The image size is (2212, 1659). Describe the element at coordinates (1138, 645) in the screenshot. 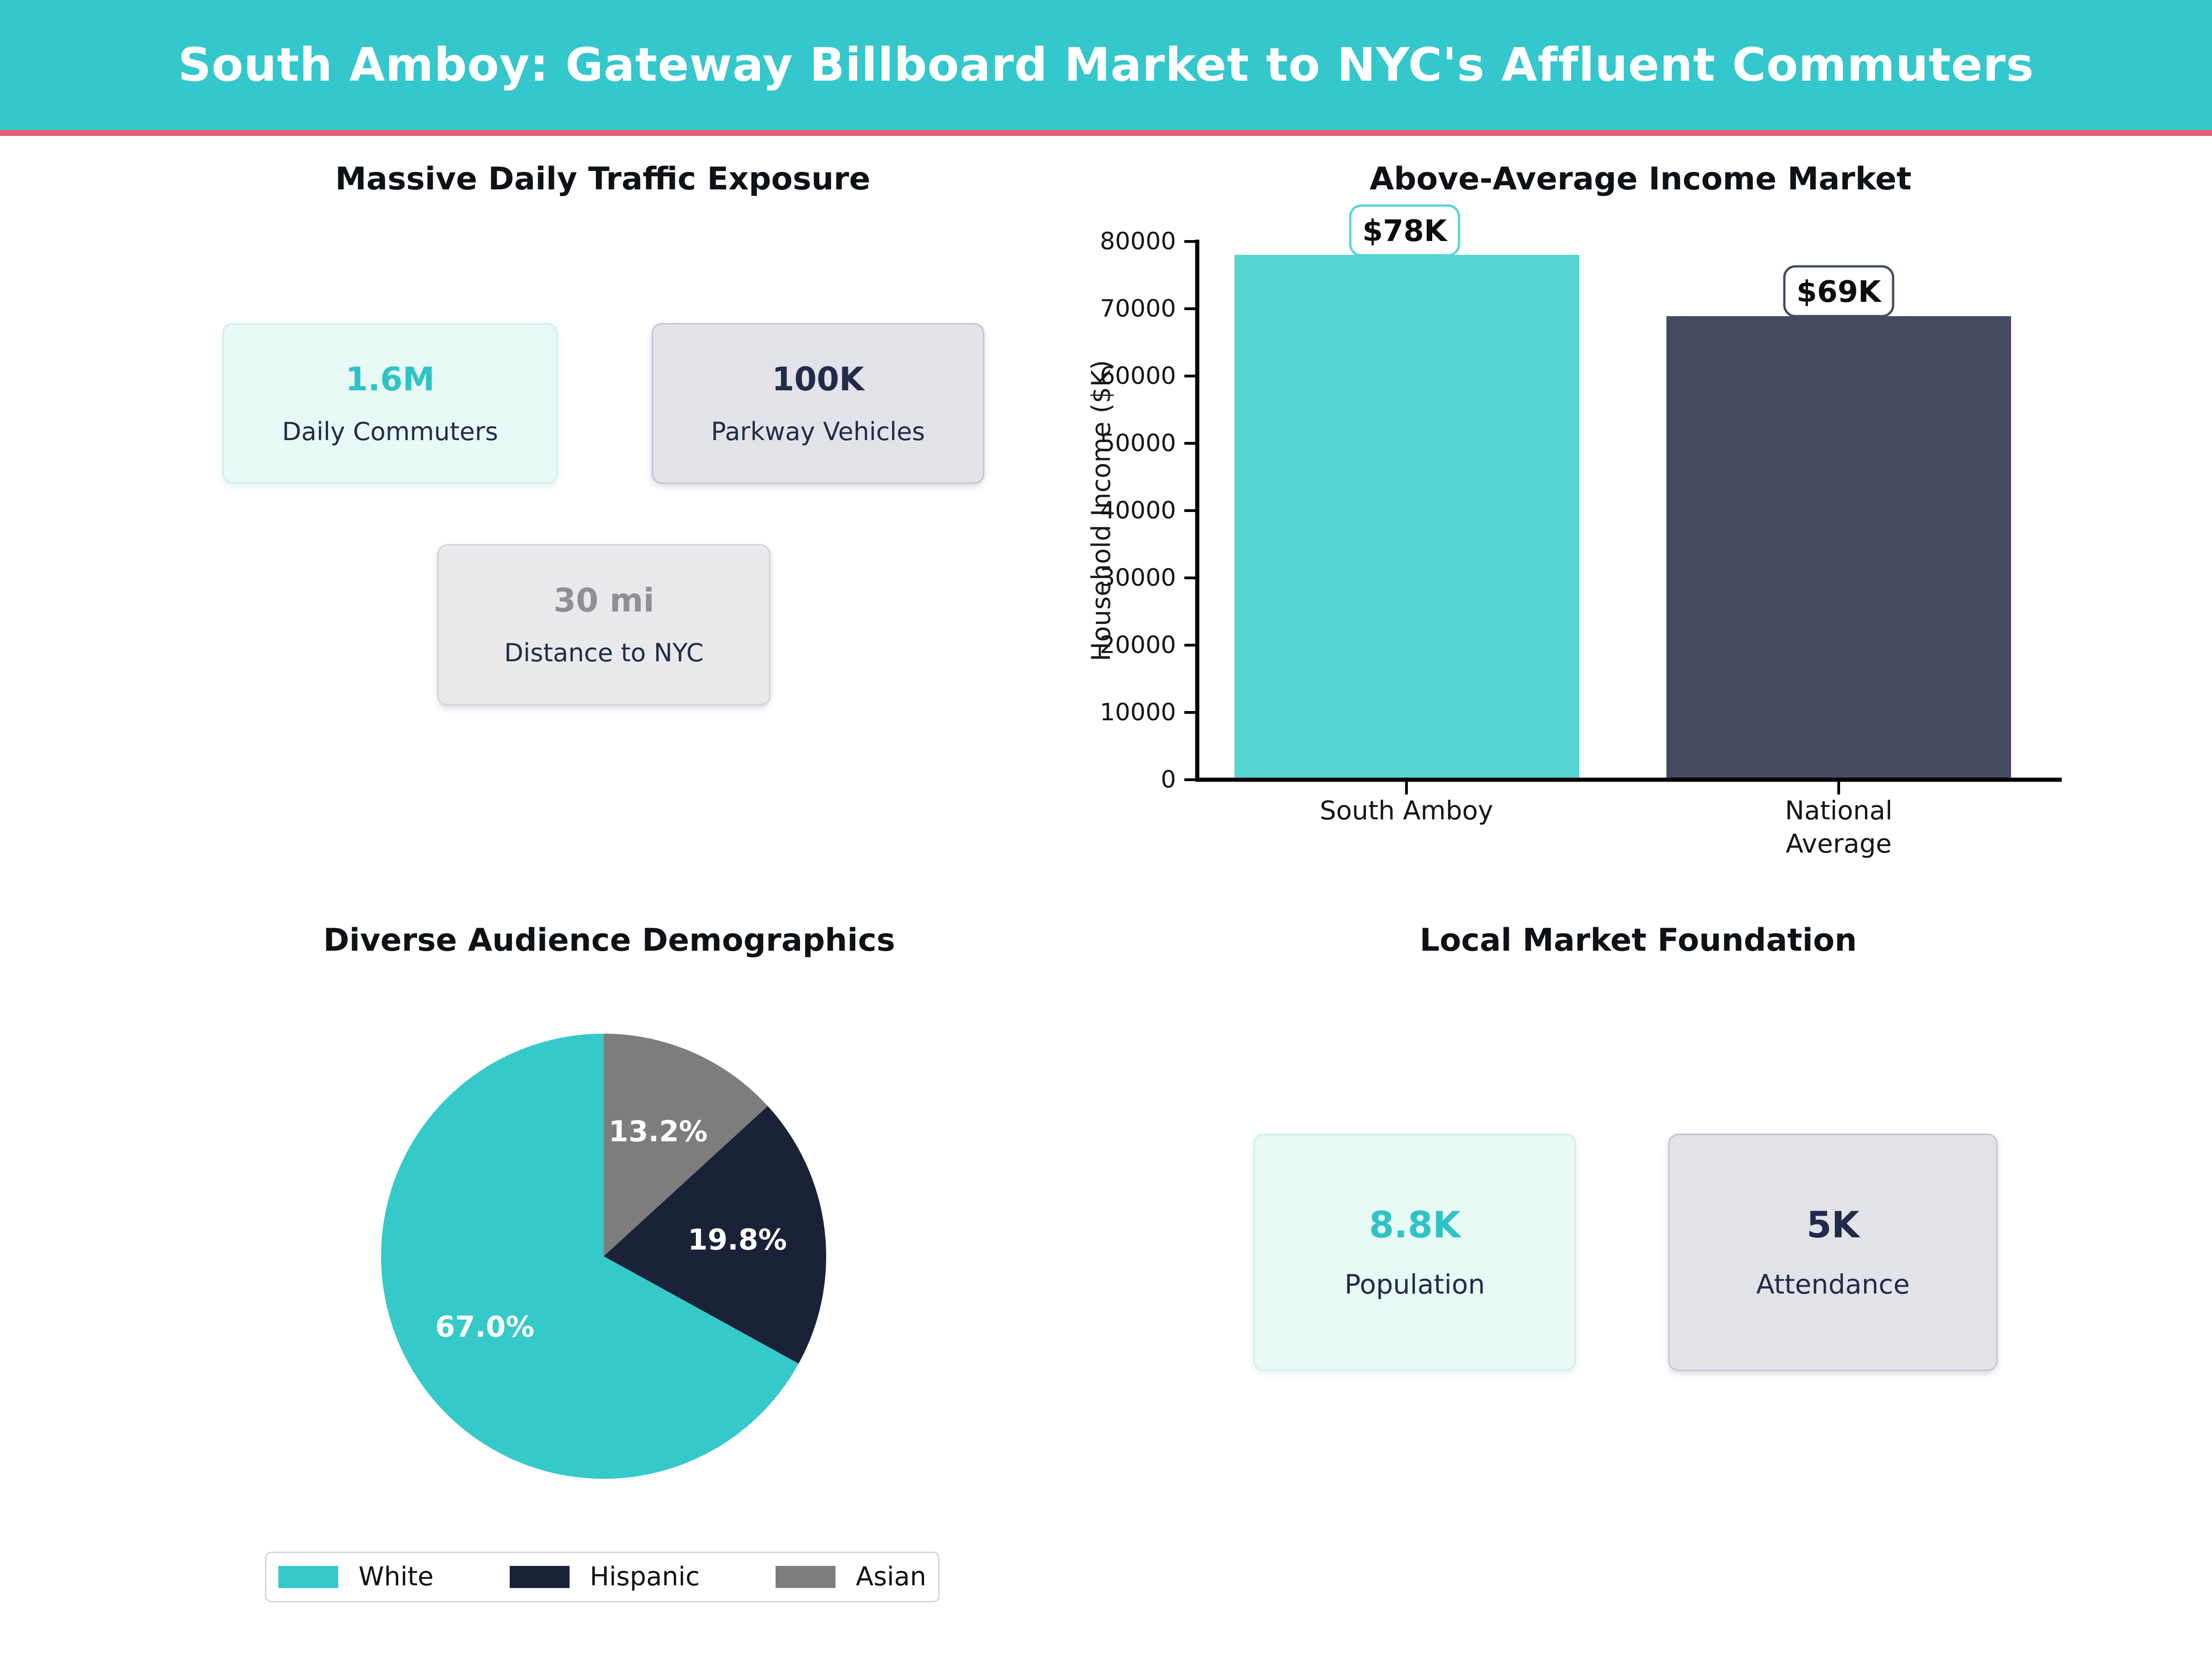

I see `y-tick-label: 20000` at that location.